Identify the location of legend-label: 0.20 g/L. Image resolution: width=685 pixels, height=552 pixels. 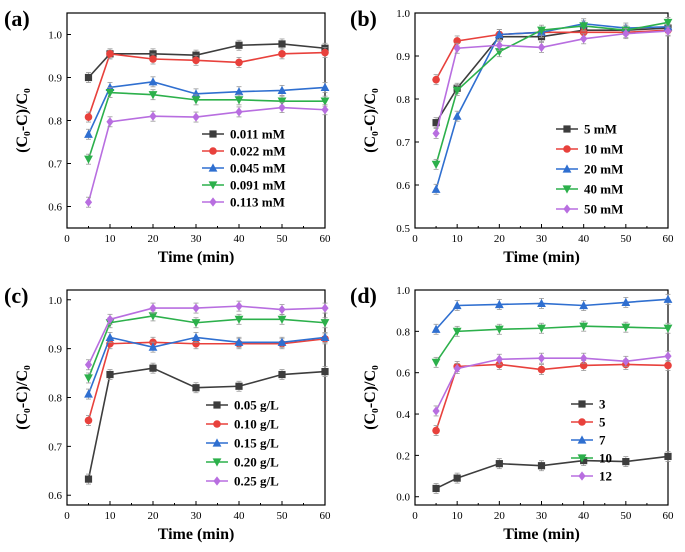
(256, 462).